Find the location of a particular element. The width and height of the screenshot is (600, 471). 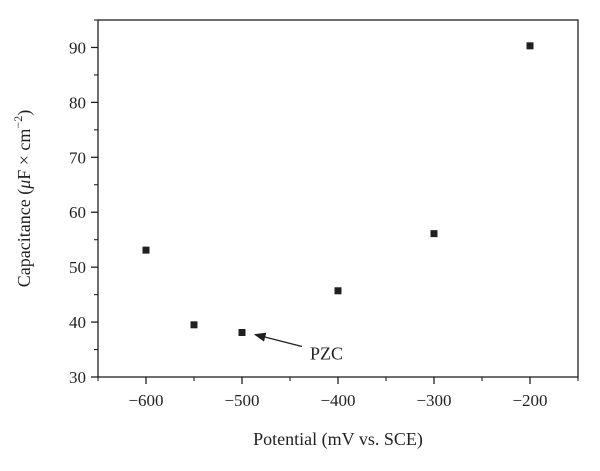

y-tick-label: 40 is located at coordinates (77, 322).